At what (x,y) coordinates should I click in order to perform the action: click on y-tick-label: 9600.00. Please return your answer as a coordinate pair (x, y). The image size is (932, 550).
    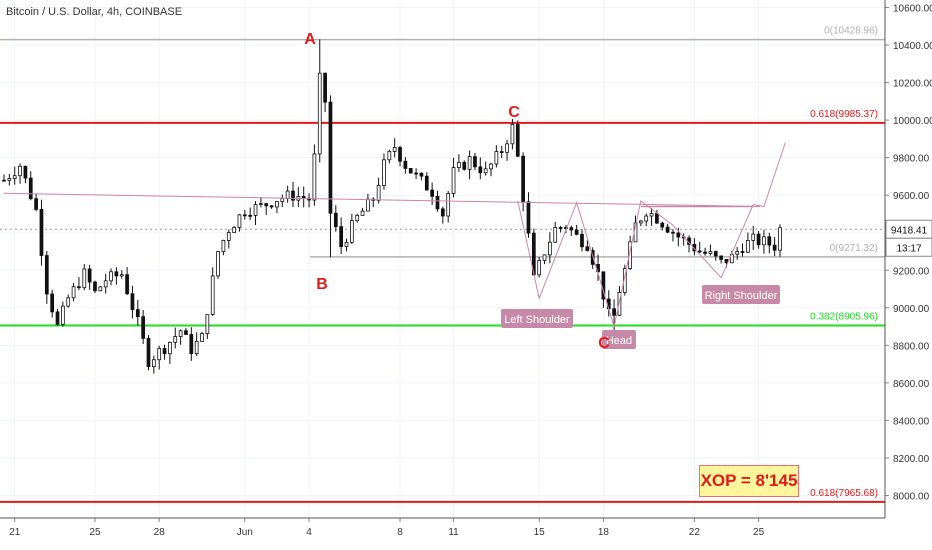
    Looking at the image, I should click on (911, 196).